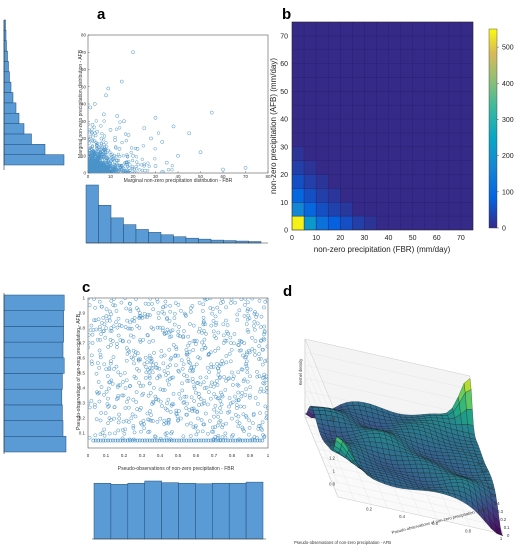 This screenshot has height=550, width=526. What do you see at coordinates (82, 388) in the screenshot?
I see `y-tick-label: 0.4` at bounding box center [82, 388].